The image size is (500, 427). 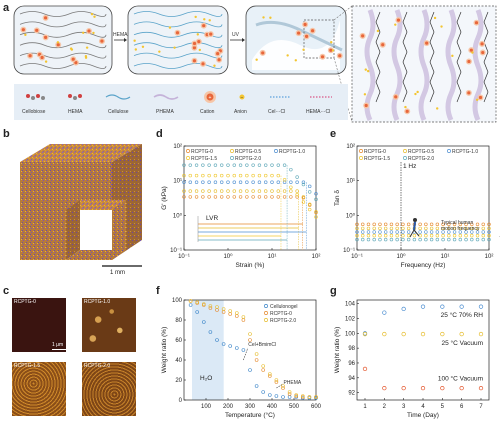 What do you see at coordinates (59, 350) in the screenshot?
I see `afm-scale-bar` at bounding box center [59, 350].